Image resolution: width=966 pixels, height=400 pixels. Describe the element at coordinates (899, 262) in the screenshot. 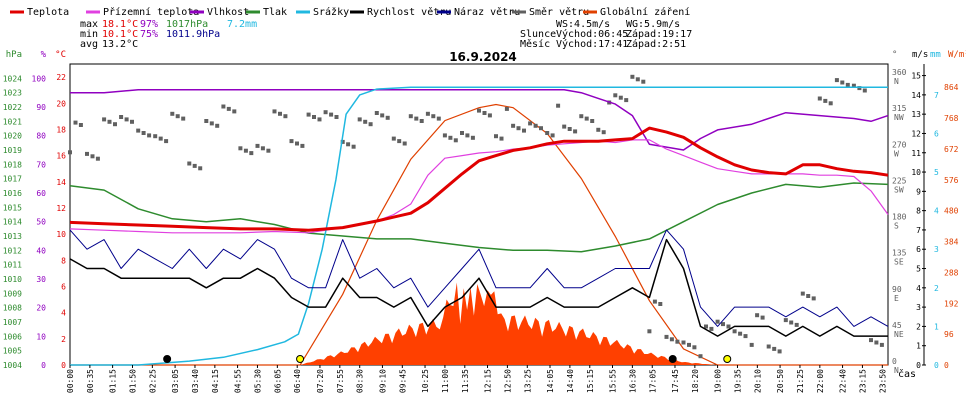

I see `axis-direction-name: SE` at that location.